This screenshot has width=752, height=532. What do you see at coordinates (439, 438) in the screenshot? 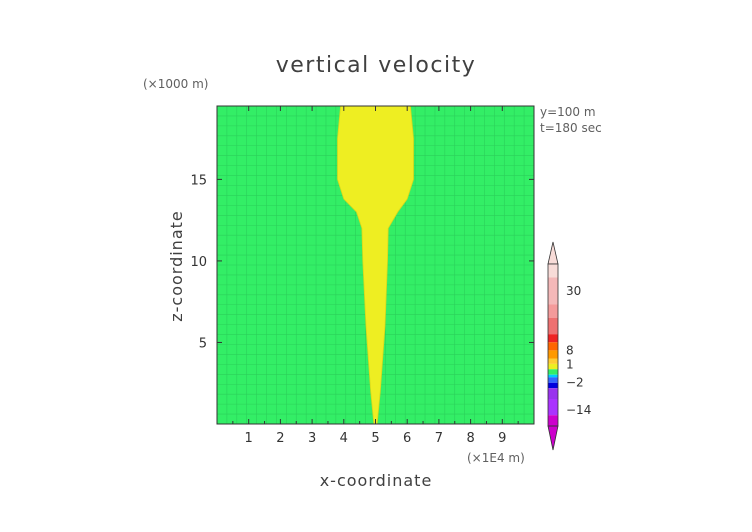
I see `x-tick-label: 7` at bounding box center [439, 438].